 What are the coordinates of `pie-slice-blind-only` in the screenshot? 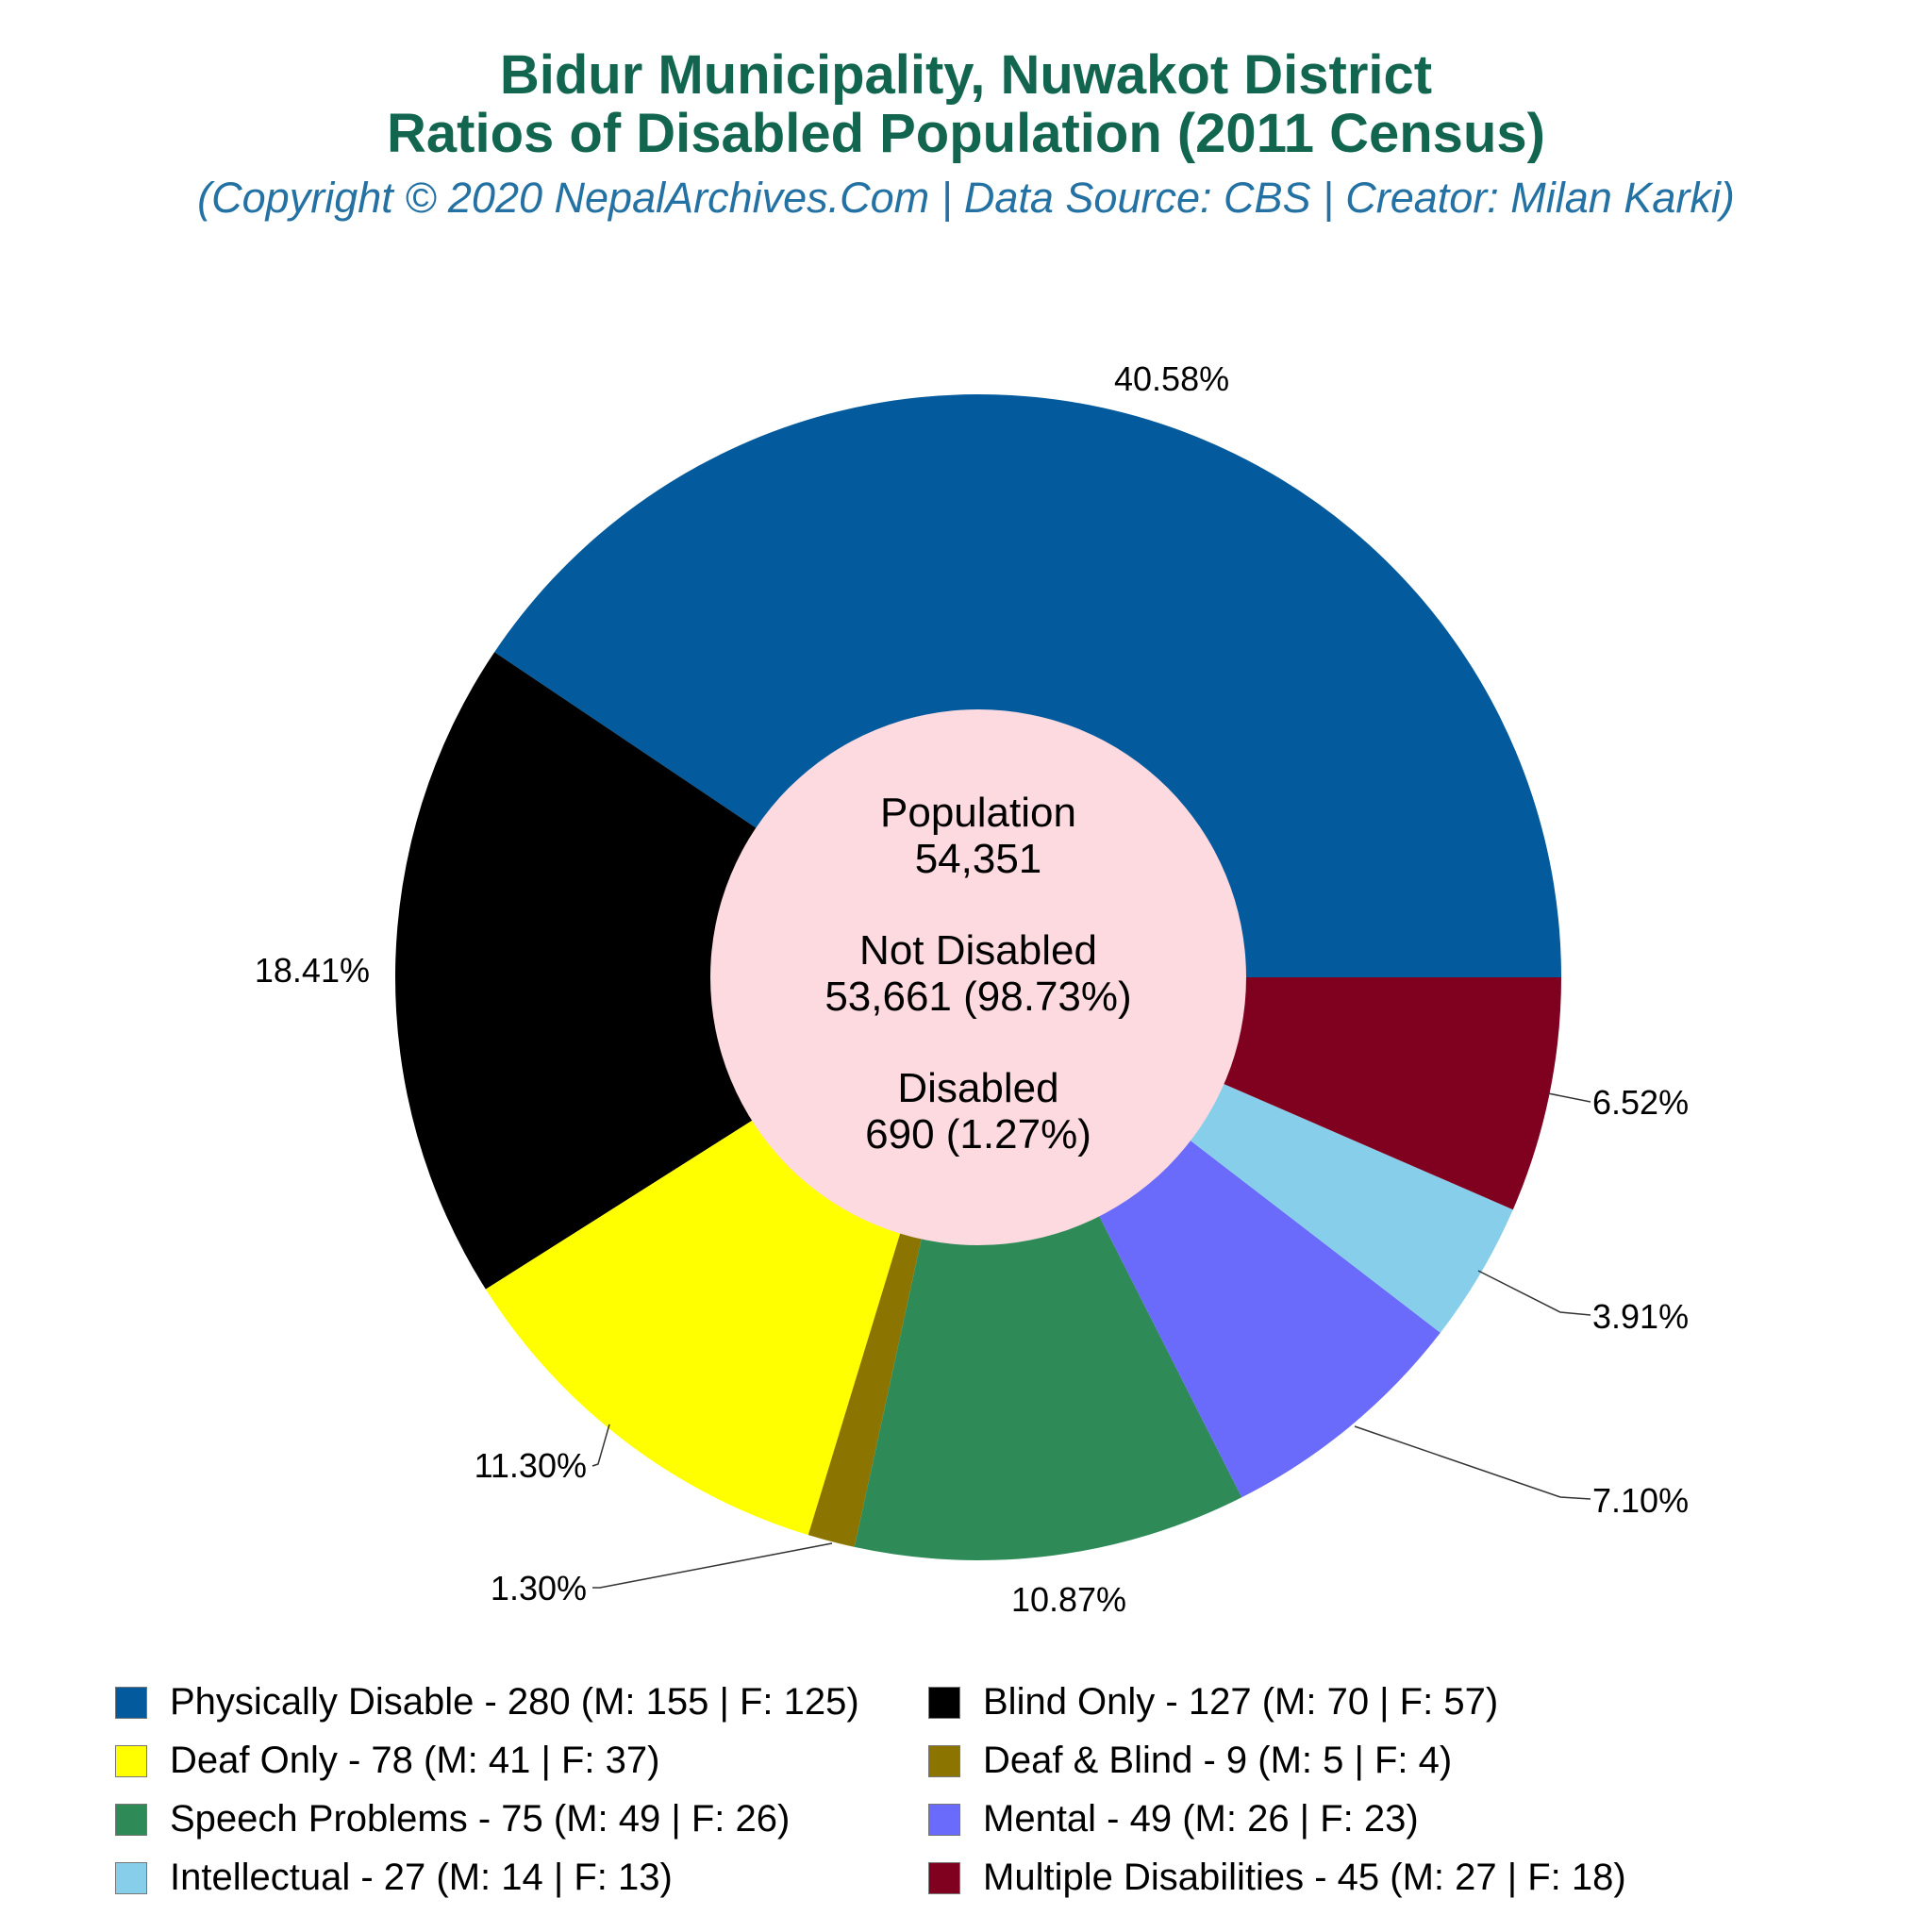 It's located at (686, 971).